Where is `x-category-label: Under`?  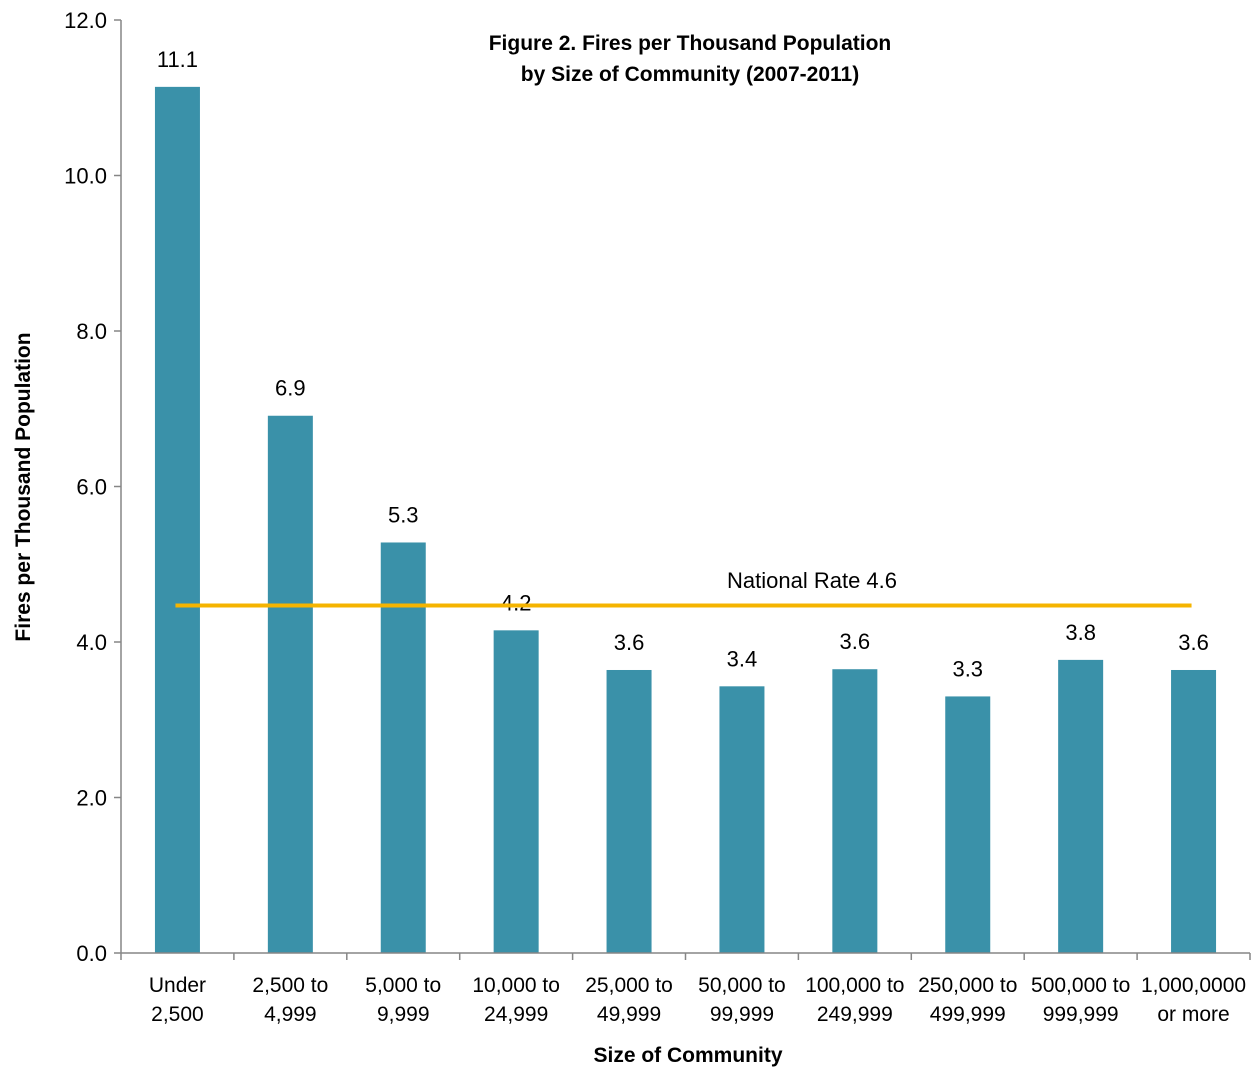
x-category-label: Under is located at coordinates (177, 985).